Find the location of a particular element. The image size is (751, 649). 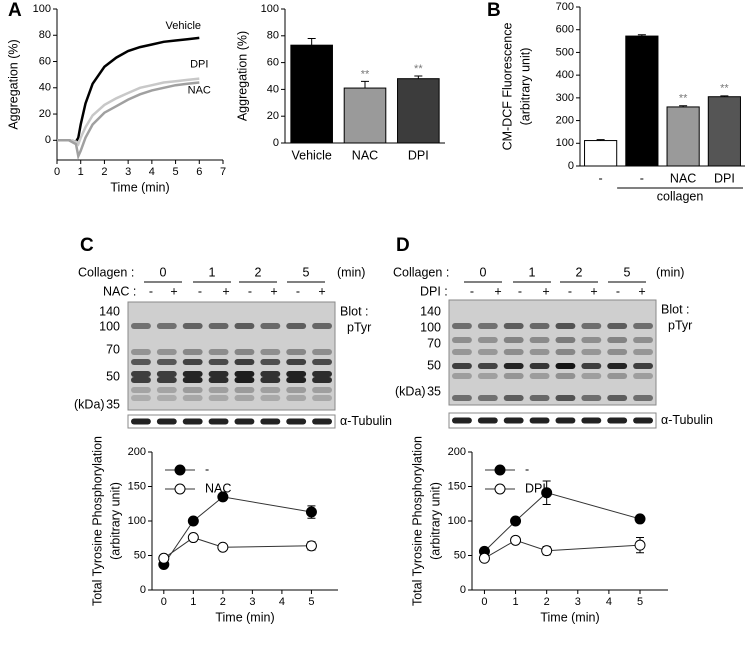

y-tick-label: 50 is located at coordinates (460, 555).